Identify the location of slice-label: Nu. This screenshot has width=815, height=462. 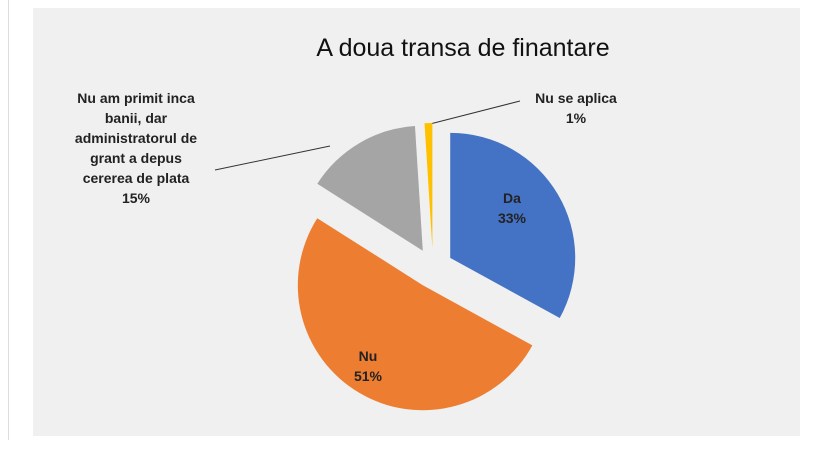
(368, 356).